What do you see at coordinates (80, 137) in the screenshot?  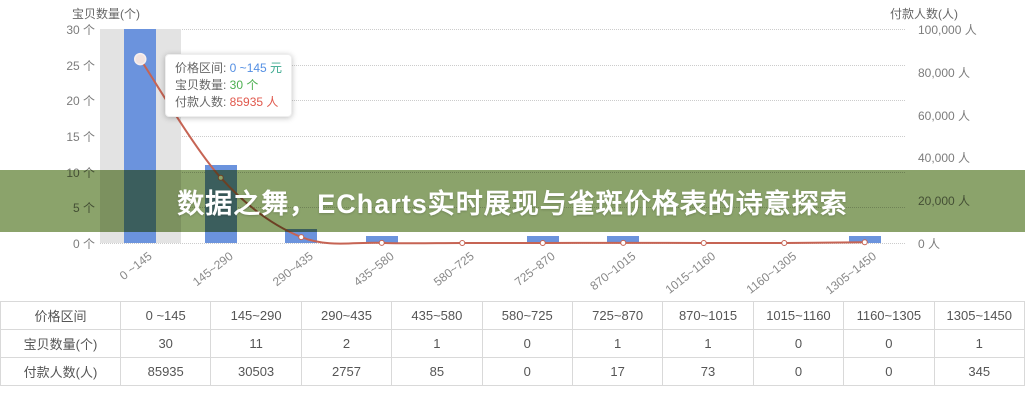 I see `left-tick-label: 15 个` at bounding box center [80, 137].